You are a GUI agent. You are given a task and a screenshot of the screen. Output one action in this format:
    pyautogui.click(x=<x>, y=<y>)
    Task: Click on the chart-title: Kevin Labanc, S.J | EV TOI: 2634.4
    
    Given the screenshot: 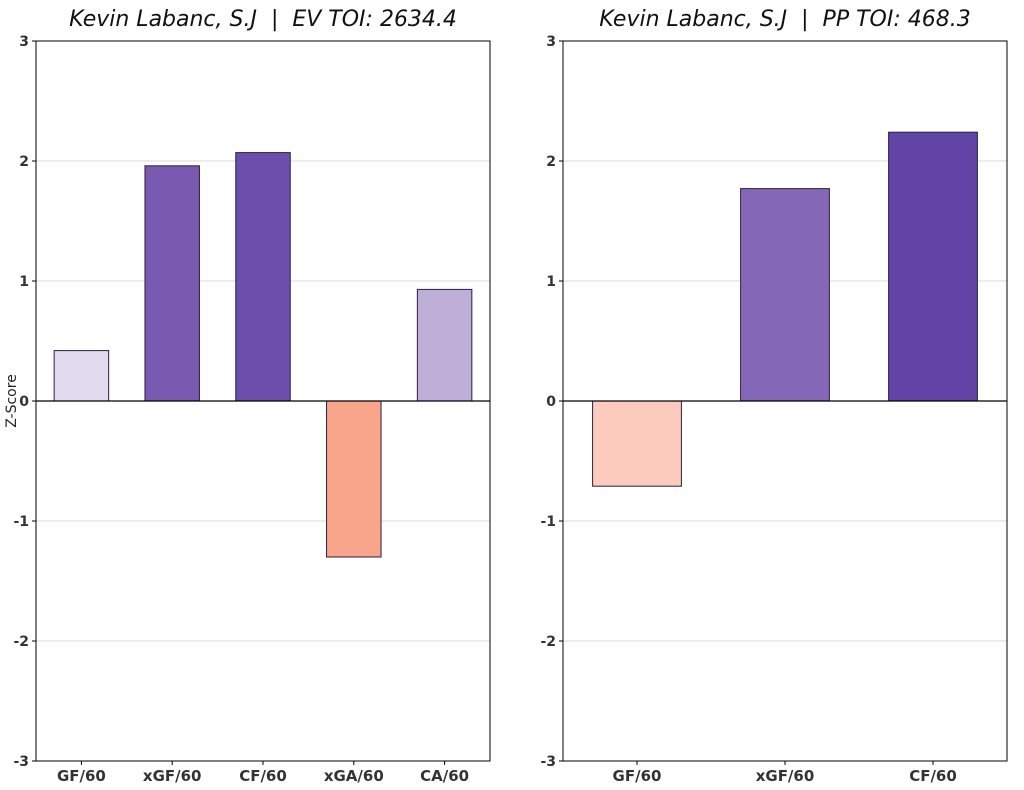 What is the action you would take?
    pyautogui.click(x=263, y=19)
    